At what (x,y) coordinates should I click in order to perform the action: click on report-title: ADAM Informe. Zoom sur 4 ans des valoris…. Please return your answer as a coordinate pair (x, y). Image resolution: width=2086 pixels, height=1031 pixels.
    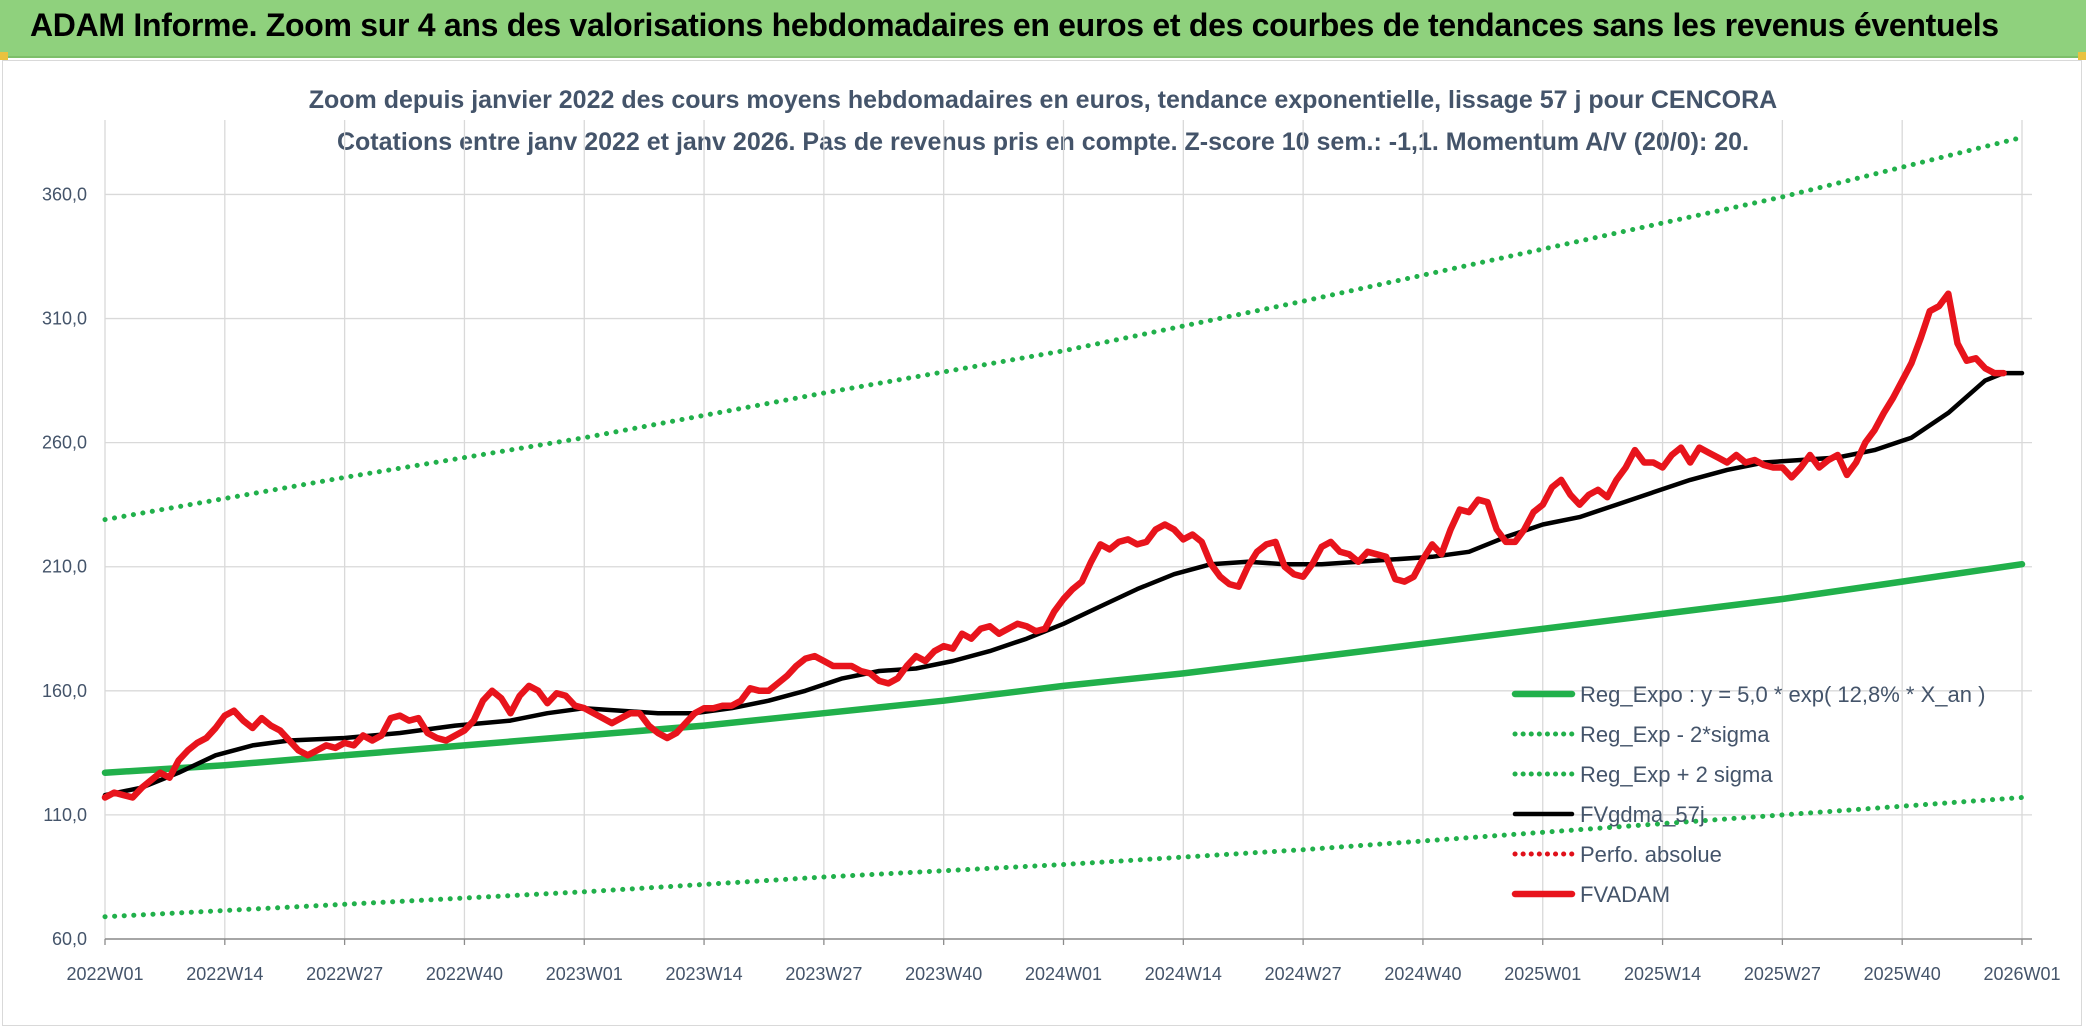
    Looking at the image, I should click on (1014, 25).